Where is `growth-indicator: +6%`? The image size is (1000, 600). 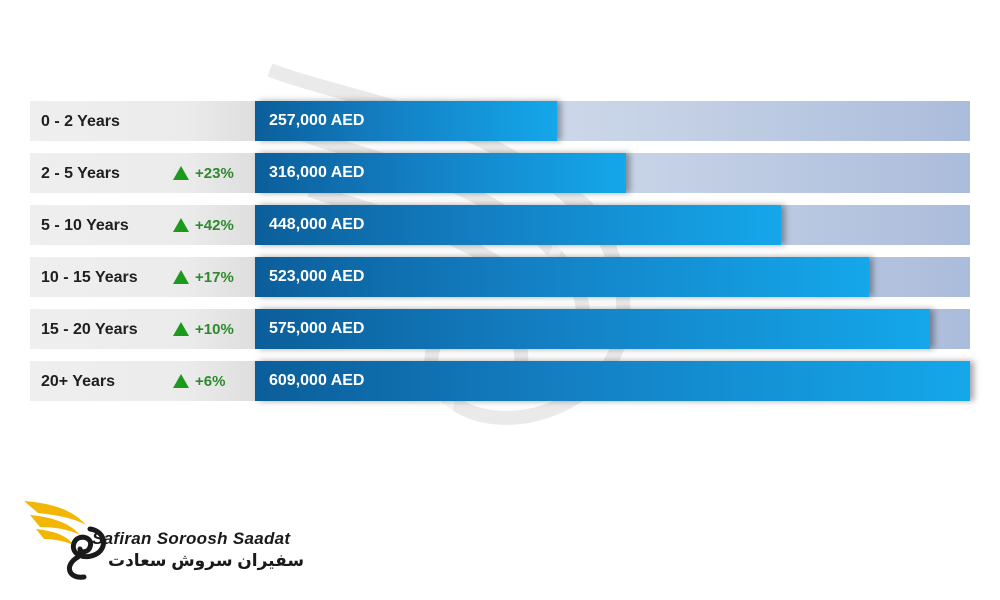
growth-indicator: +6% is located at coordinates (199, 382).